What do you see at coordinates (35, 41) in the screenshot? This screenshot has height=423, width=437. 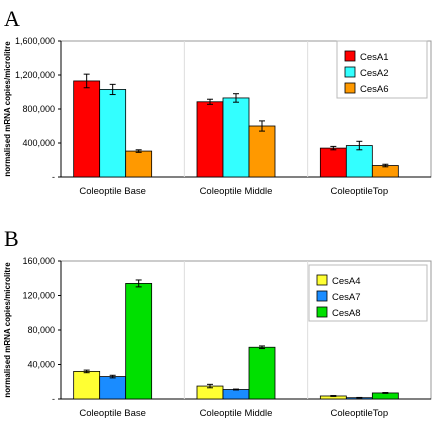 I see `y-tick-label: 1,600,000` at bounding box center [35, 41].